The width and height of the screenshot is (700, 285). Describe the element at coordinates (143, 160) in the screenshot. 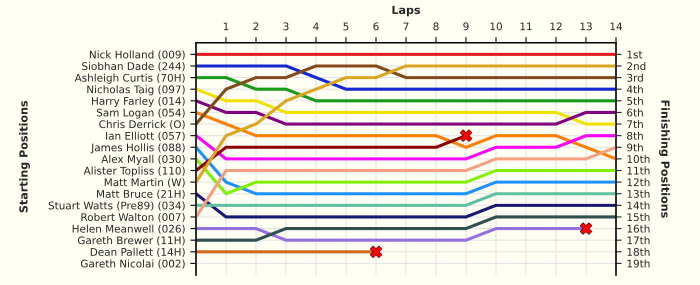

I see `category-label: Alex Myall (030)` at that location.